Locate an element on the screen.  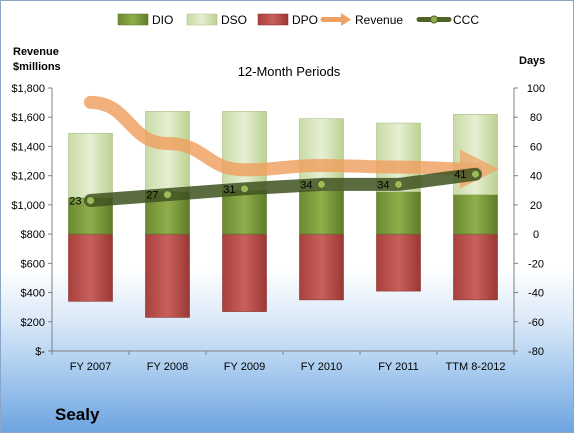
left-tick-label: $1,400 is located at coordinates (28, 147).